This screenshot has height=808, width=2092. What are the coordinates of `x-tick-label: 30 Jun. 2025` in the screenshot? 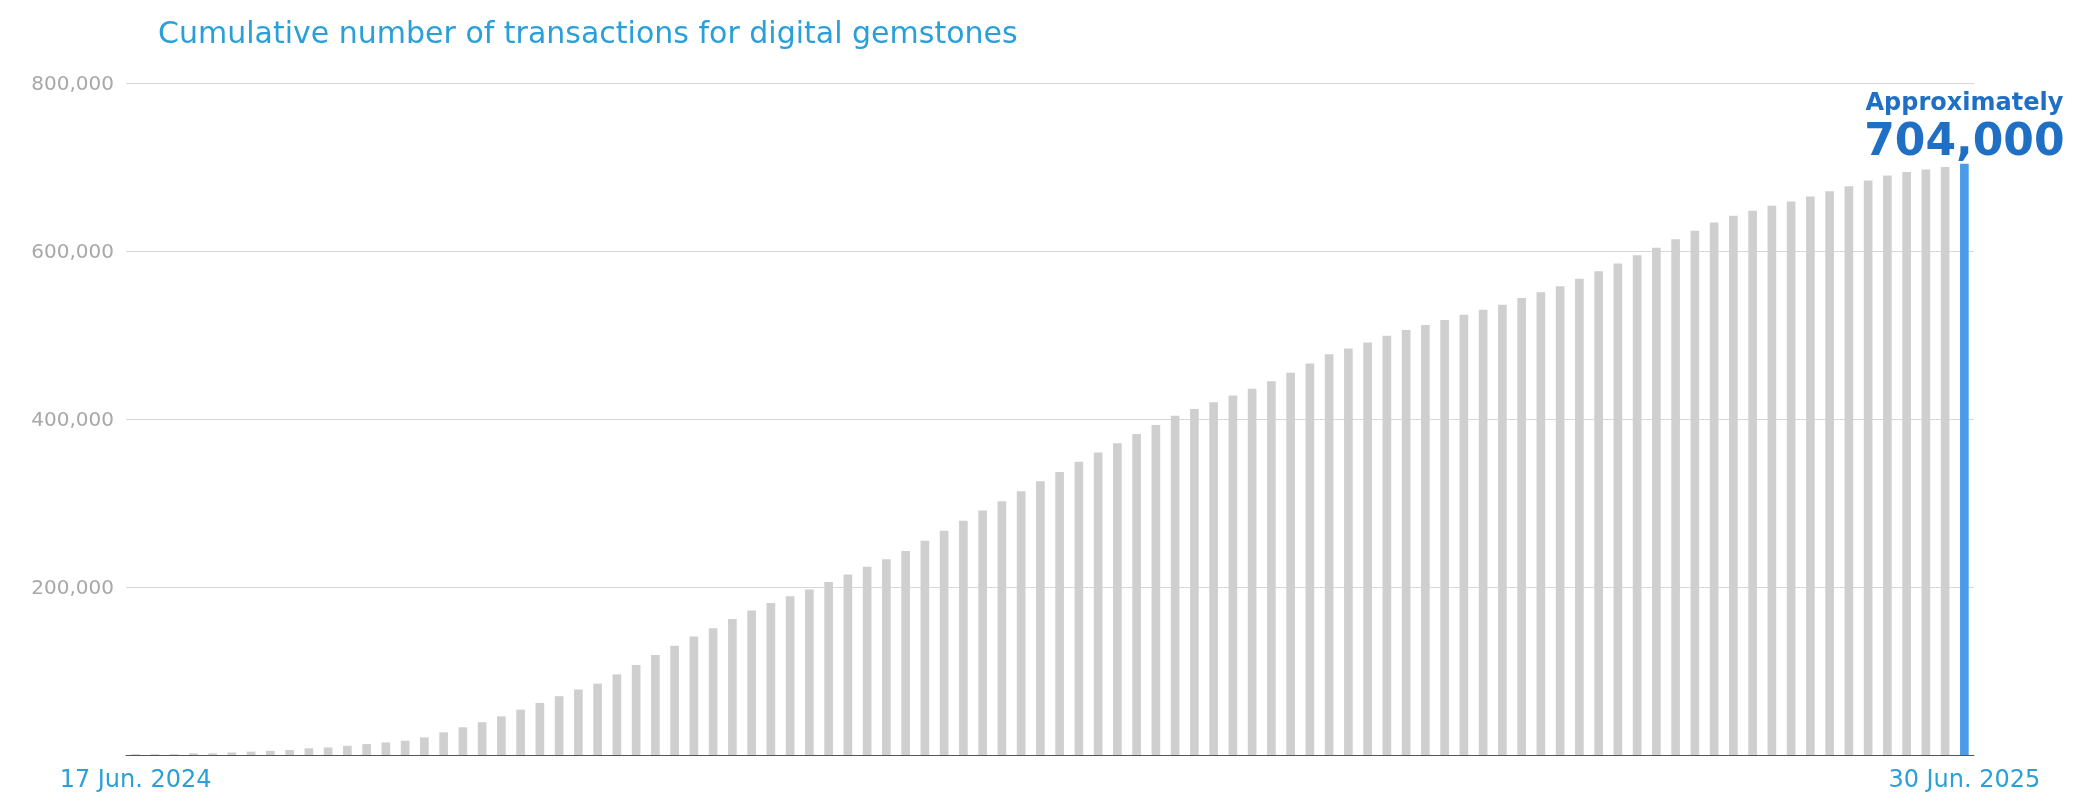 It's located at (1964, 779).